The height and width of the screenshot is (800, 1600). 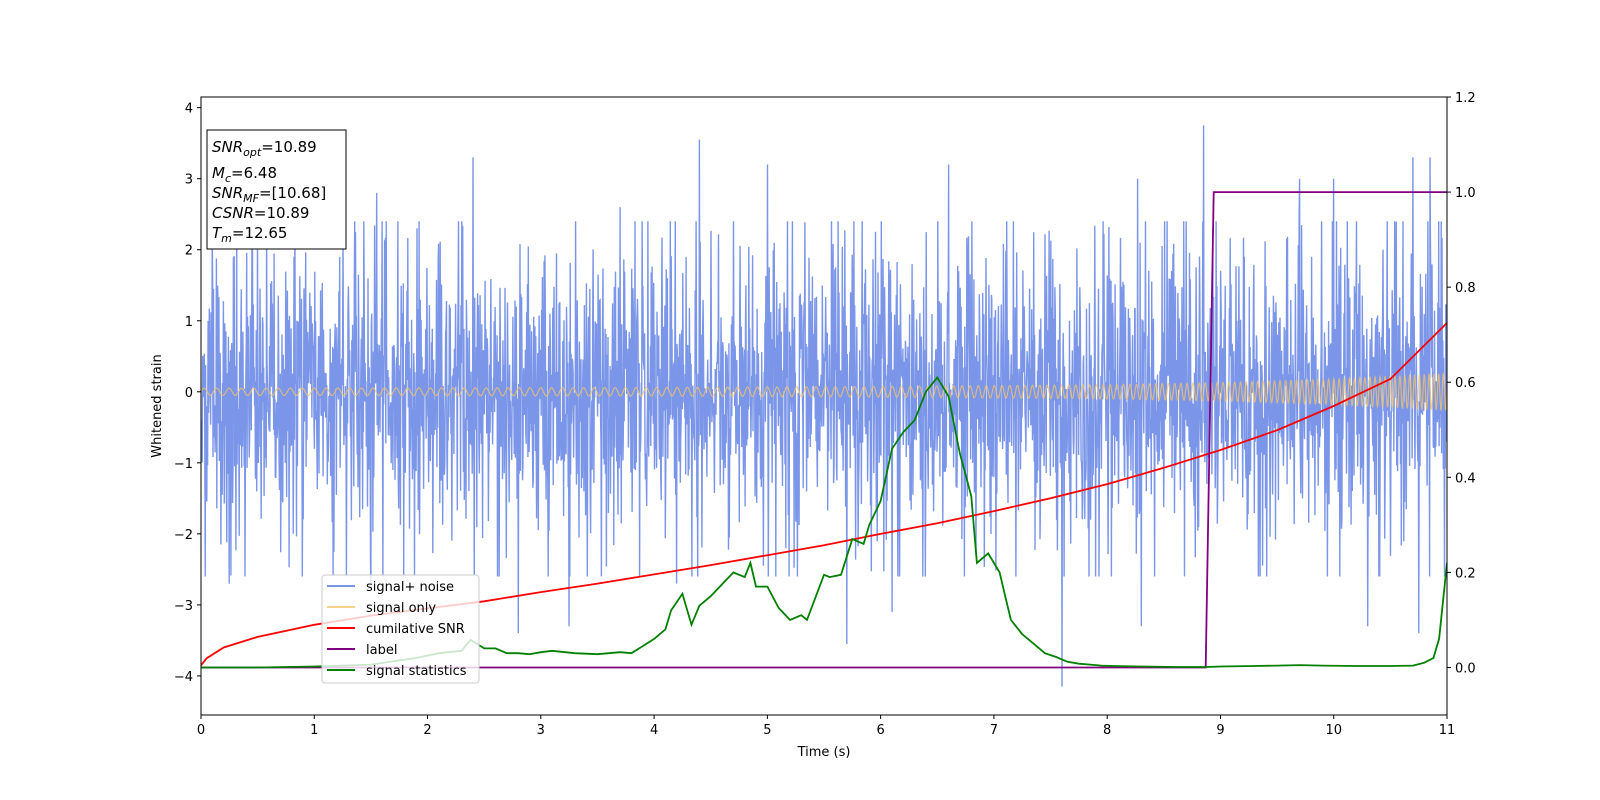 I want to click on x-tick-label: 6, so click(x=880, y=730).